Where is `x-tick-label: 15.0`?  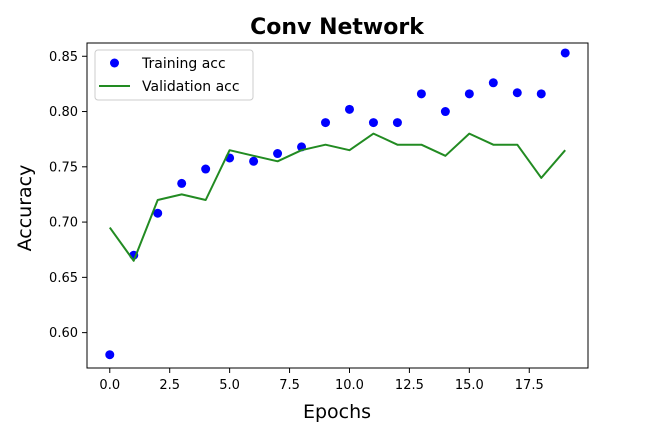 x-tick-label: 15.0 is located at coordinates (469, 385).